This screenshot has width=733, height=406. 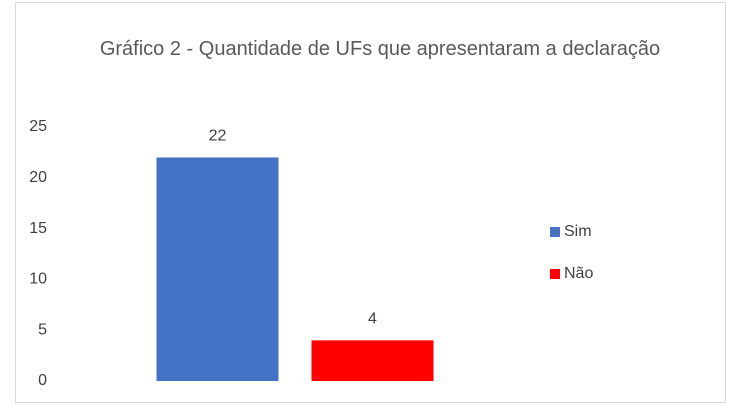 I want to click on y-tick-label: 10, so click(x=38, y=279).